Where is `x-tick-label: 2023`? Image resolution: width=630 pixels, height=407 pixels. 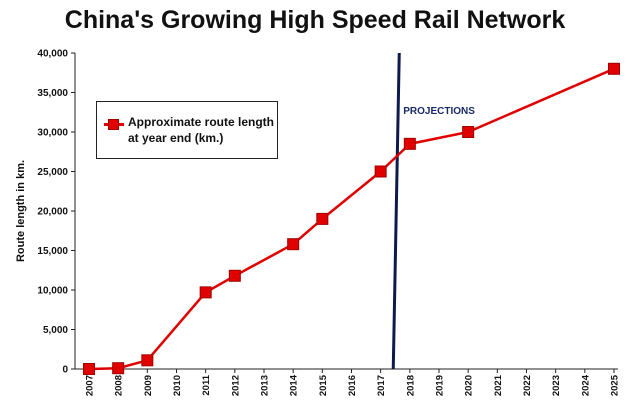 x-tick-label: 2023 is located at coordinates (556, 385).